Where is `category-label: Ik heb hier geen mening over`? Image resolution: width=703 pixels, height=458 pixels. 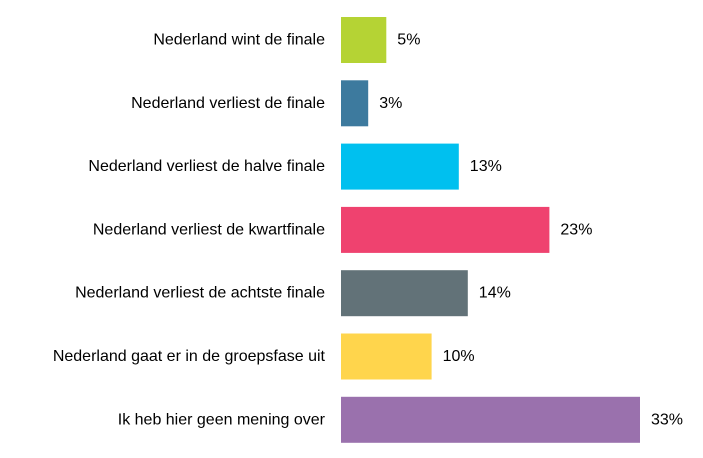
category-label: Ik heb hier geen mening over is located at coordinates (222, 419).